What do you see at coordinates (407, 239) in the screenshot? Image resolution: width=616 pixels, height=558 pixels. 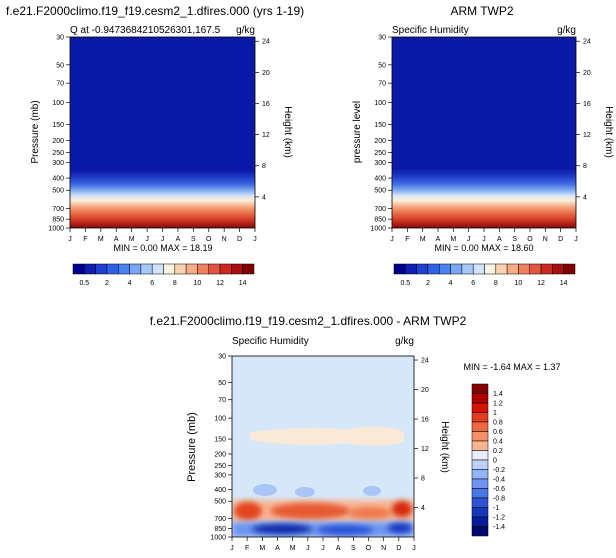 I see `x-tick-label: F` at bounding box center [407, 239].